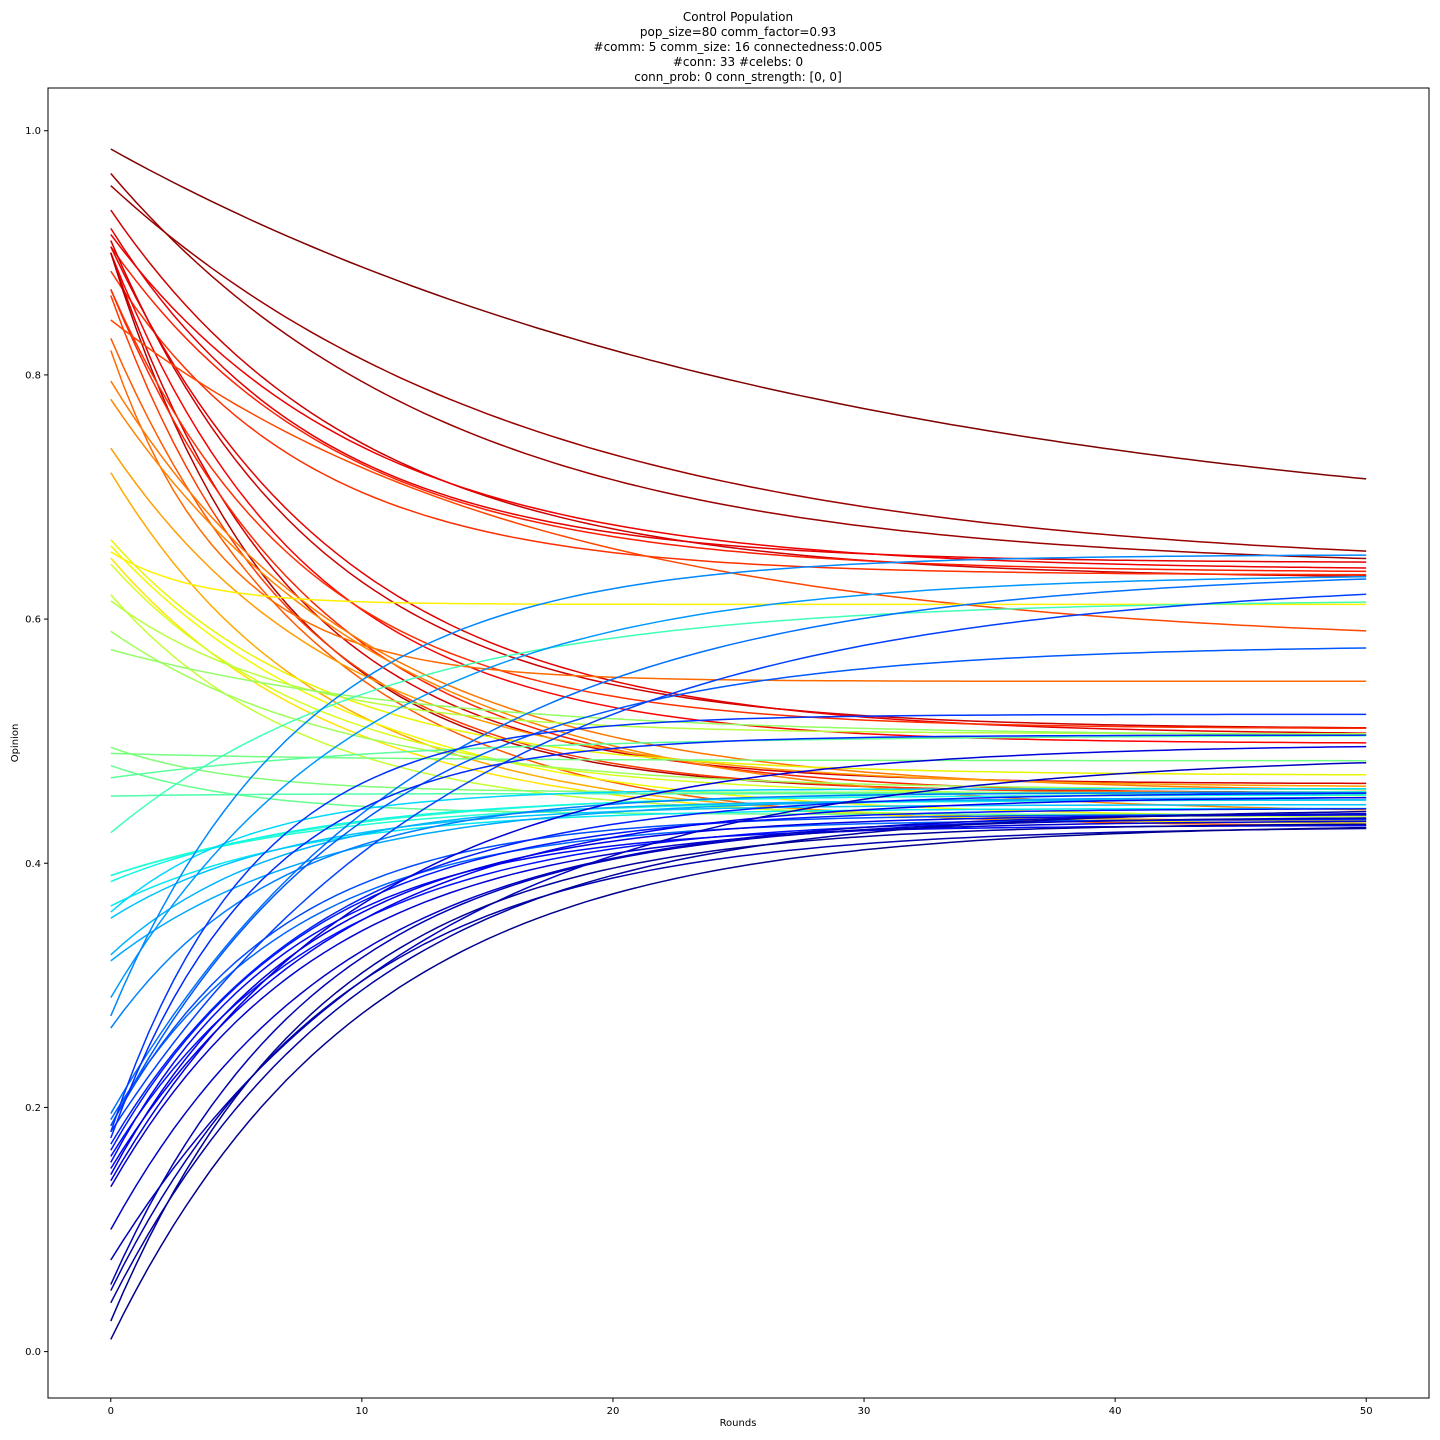 The width and height of the screenshot is (1440, 1440). Describe the element at coordinates (738, 77) in the screenshot. I see `title-line-5: conn_prob: 0 conn_strength: [0, 0]` at that location.